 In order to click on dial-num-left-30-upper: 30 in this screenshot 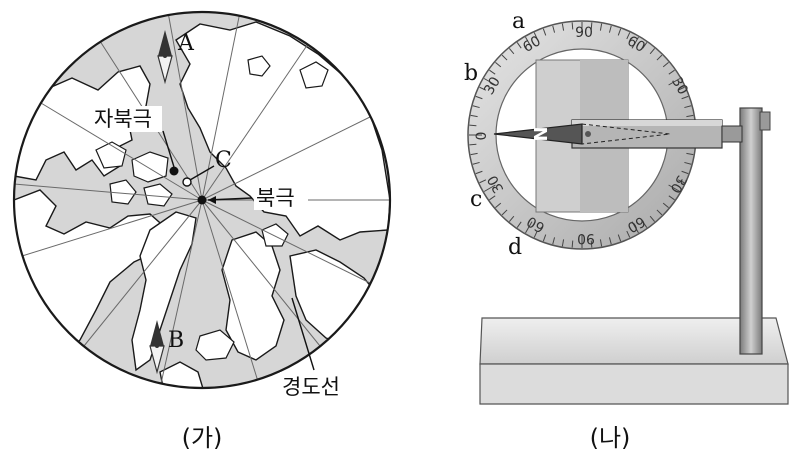, I will do `click(492, 85)`.